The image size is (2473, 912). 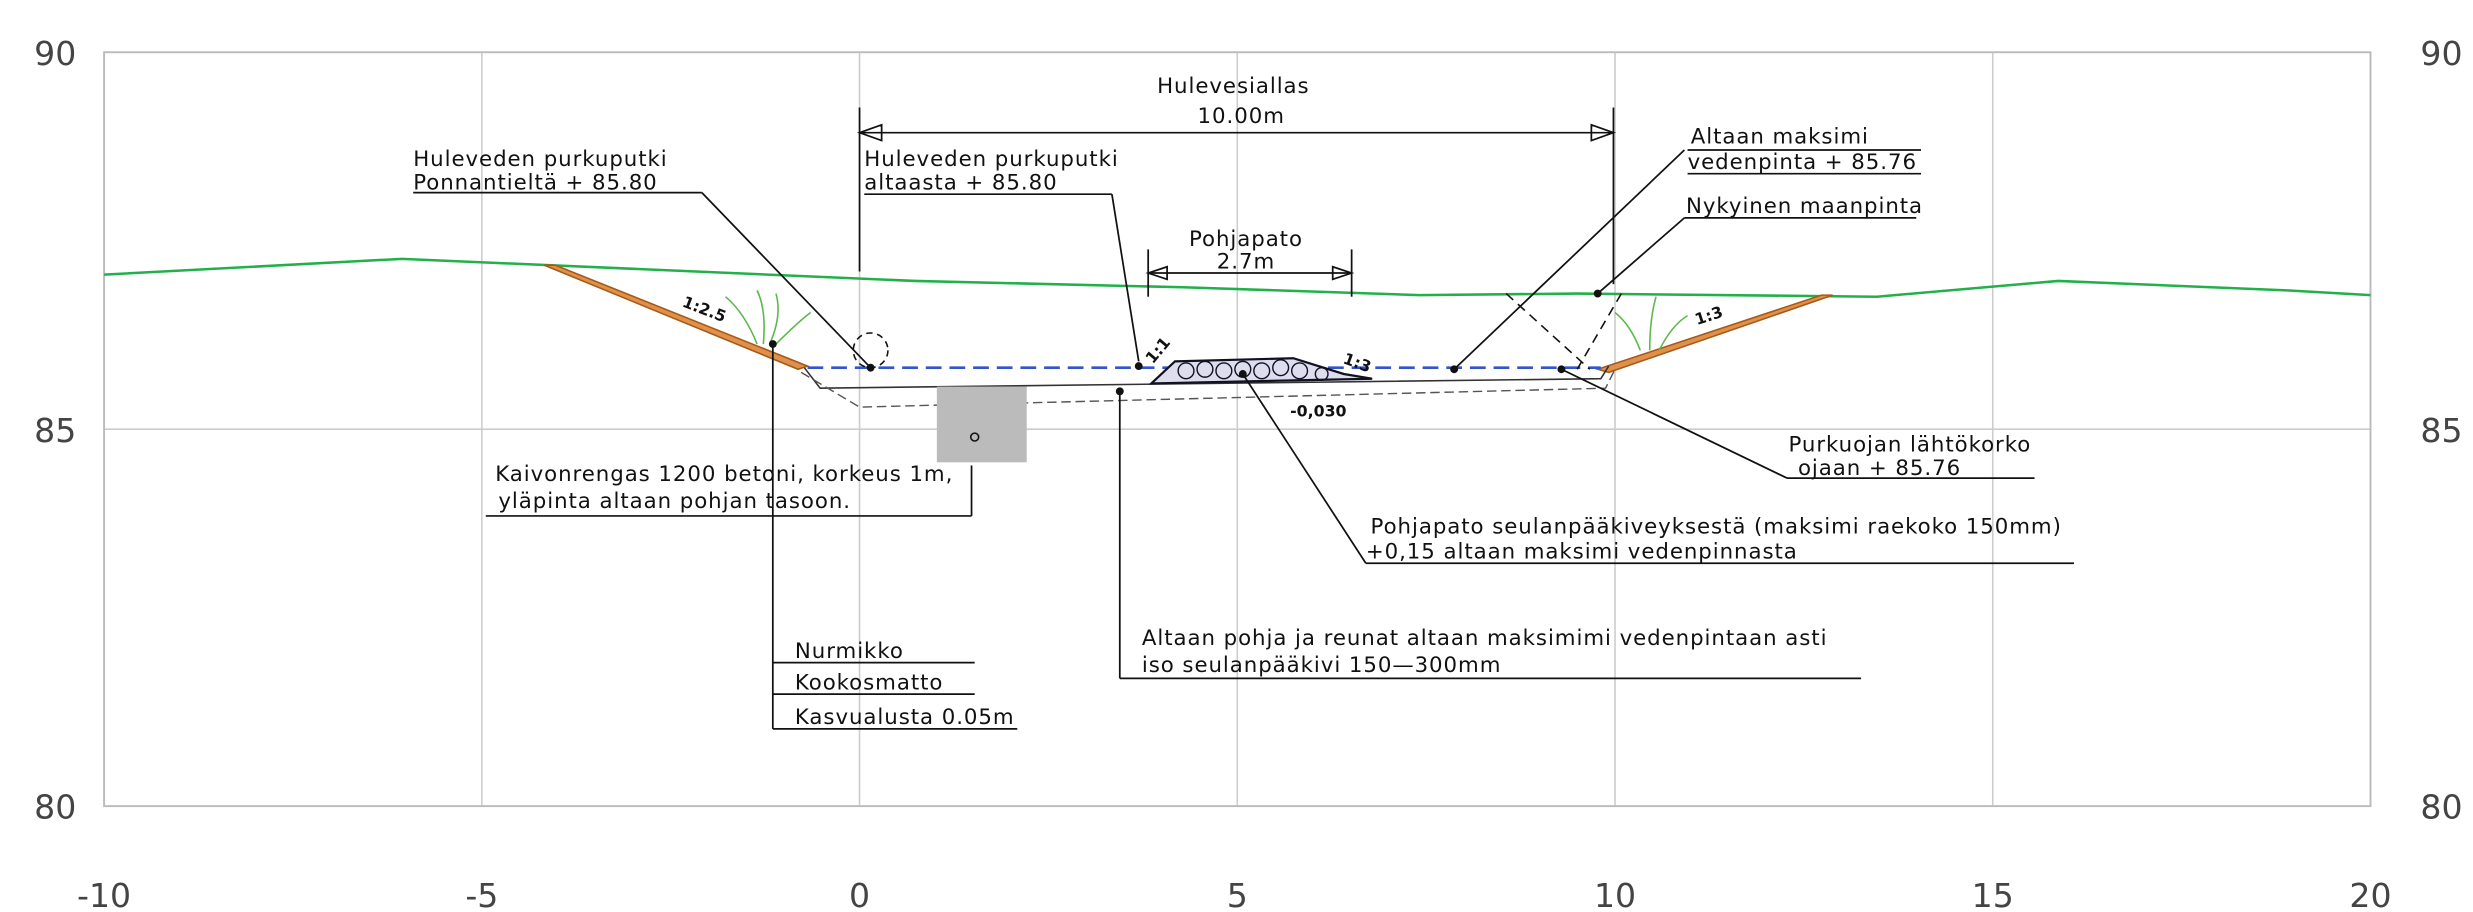 I want to click on label: altaasta + 85.80, so click(x=960, y=182).